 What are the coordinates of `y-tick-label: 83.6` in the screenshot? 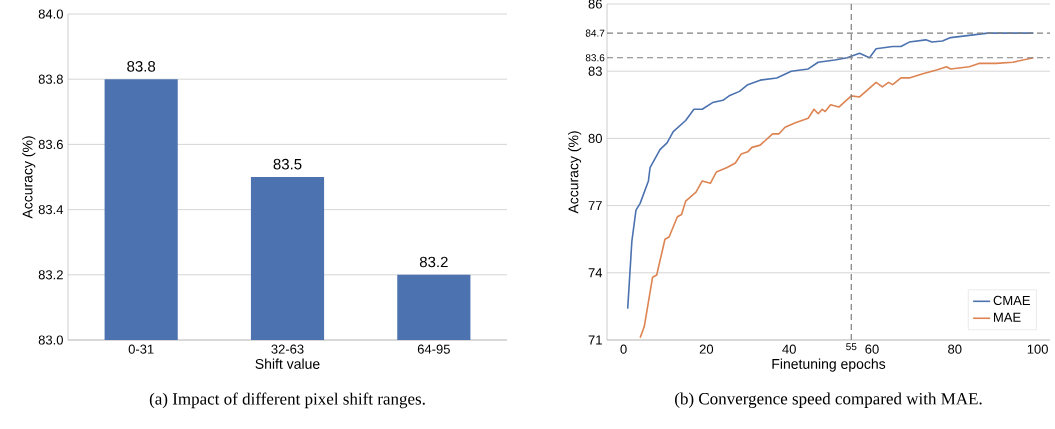 It's located at (50, 144).